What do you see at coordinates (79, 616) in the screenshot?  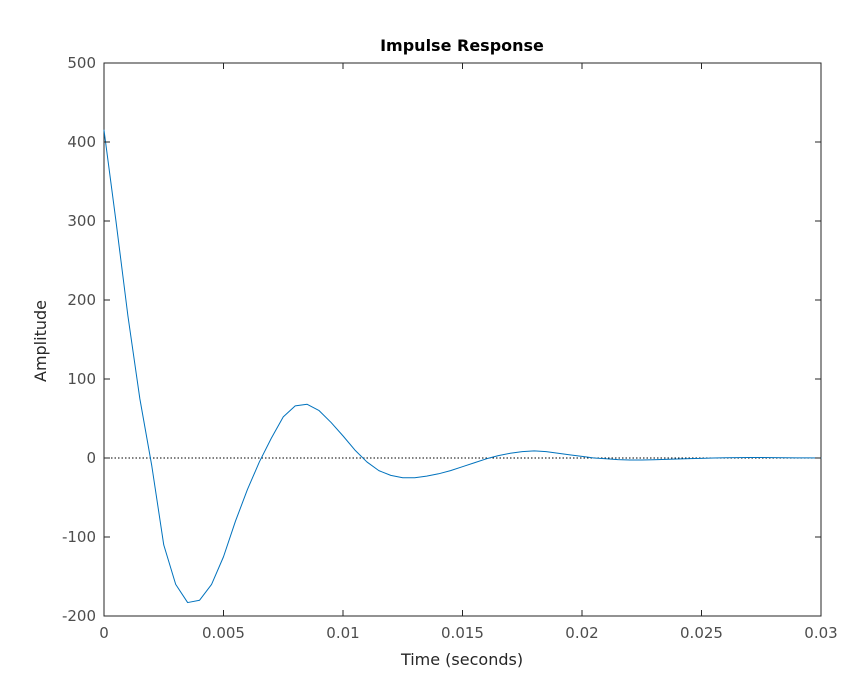 I see `y-tick-label: -200` at bounding box center [79, 616].